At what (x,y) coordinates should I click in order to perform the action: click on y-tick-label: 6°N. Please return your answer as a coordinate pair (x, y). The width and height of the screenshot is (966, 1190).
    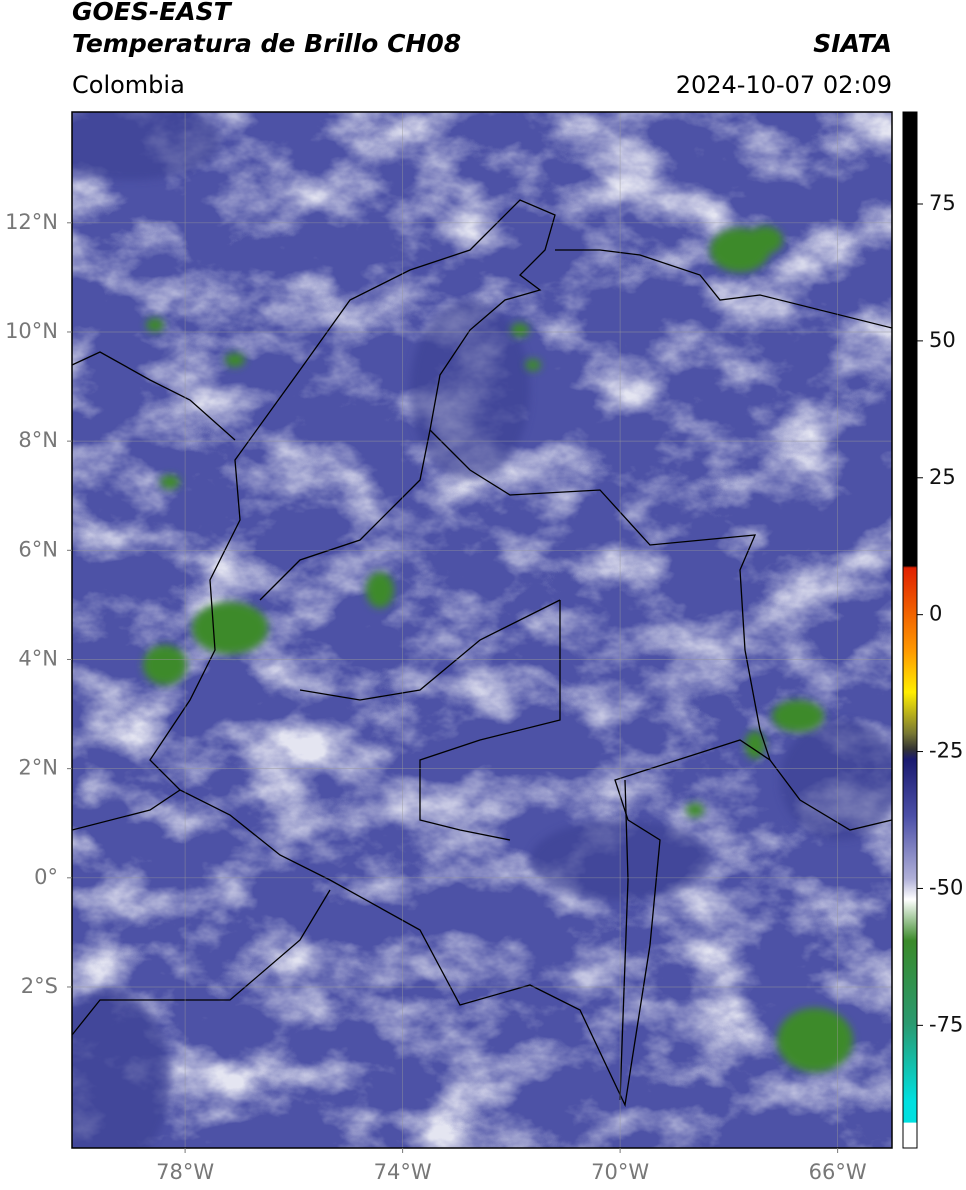
    Looking at the image, I should click on (38, 549).